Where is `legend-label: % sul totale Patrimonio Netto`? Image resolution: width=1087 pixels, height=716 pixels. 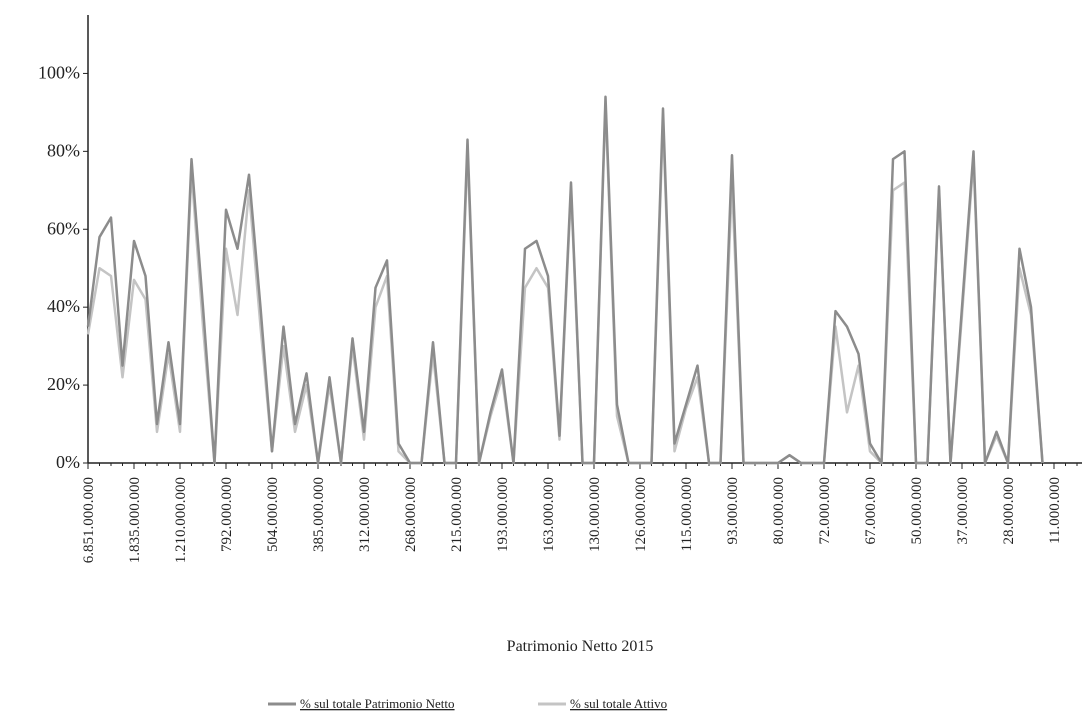
legend-label: % sul totale Patrimonio Netto is located at coordinates (377, 703).